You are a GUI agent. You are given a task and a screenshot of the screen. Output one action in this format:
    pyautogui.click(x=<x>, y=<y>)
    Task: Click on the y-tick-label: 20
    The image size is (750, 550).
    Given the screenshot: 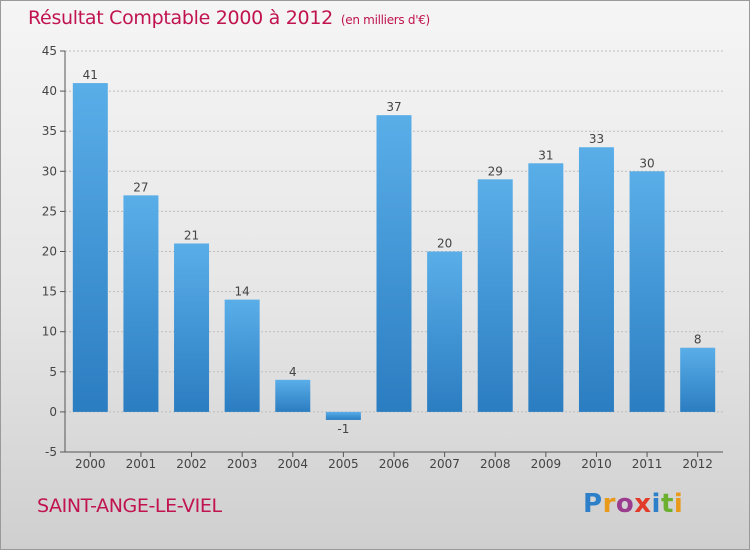 What is the action you would take?
    pyautogui.click(x=49, y=252)
    